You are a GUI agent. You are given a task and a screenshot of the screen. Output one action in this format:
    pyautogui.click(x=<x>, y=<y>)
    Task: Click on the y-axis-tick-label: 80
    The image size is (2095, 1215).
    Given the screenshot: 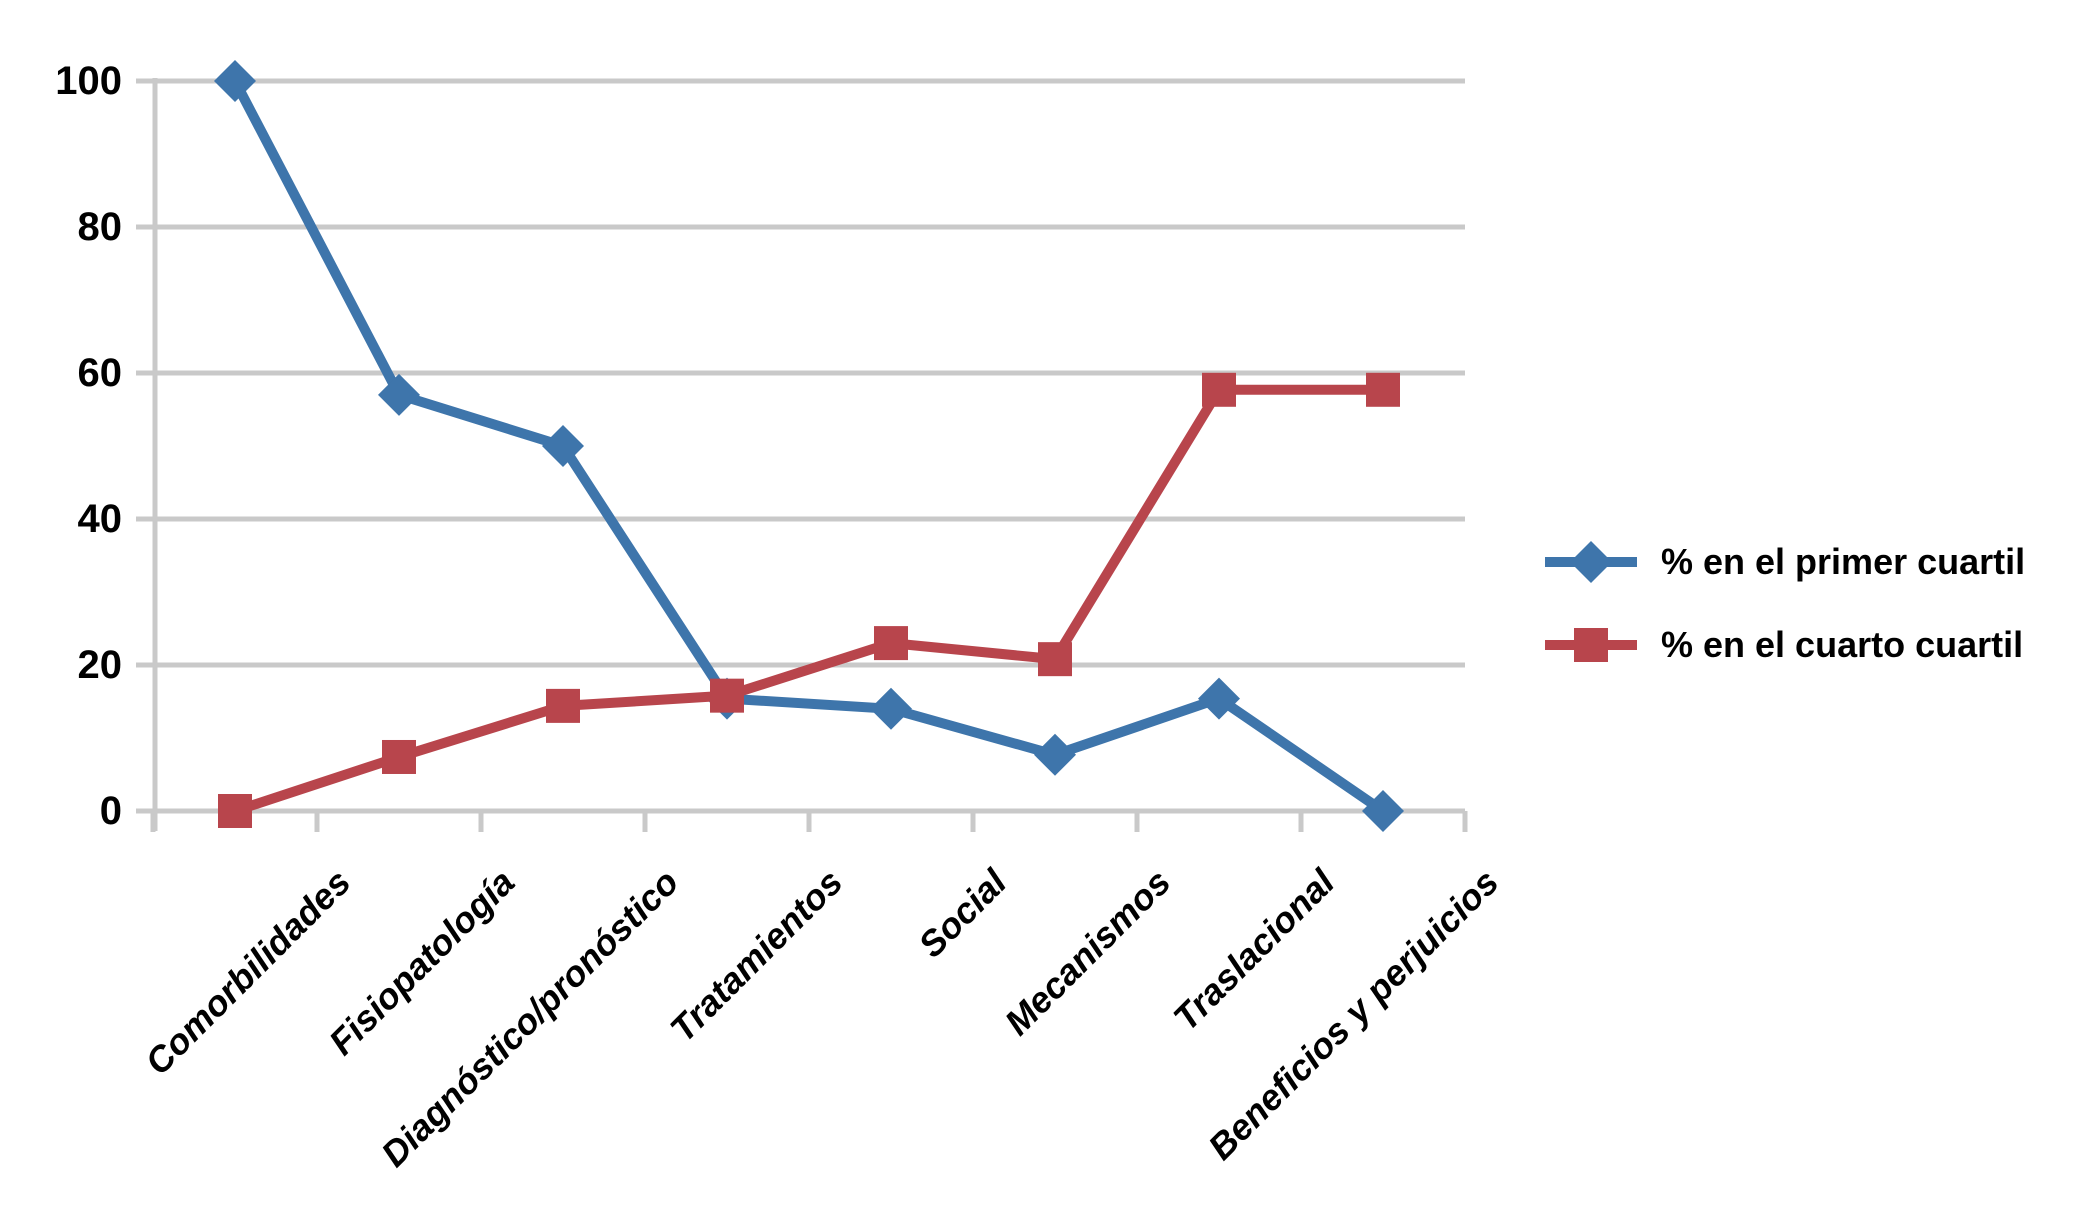 What is the action you would take?
    pyautogui.click(x=100, y=227)
    